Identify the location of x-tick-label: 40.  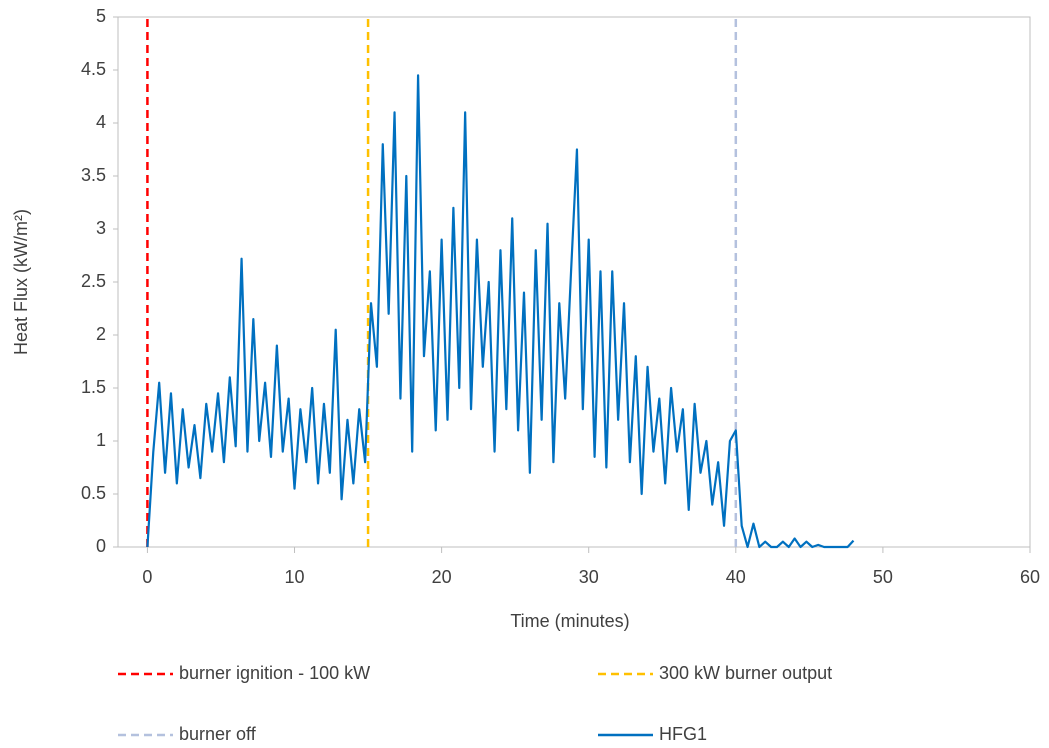
(736, 577).